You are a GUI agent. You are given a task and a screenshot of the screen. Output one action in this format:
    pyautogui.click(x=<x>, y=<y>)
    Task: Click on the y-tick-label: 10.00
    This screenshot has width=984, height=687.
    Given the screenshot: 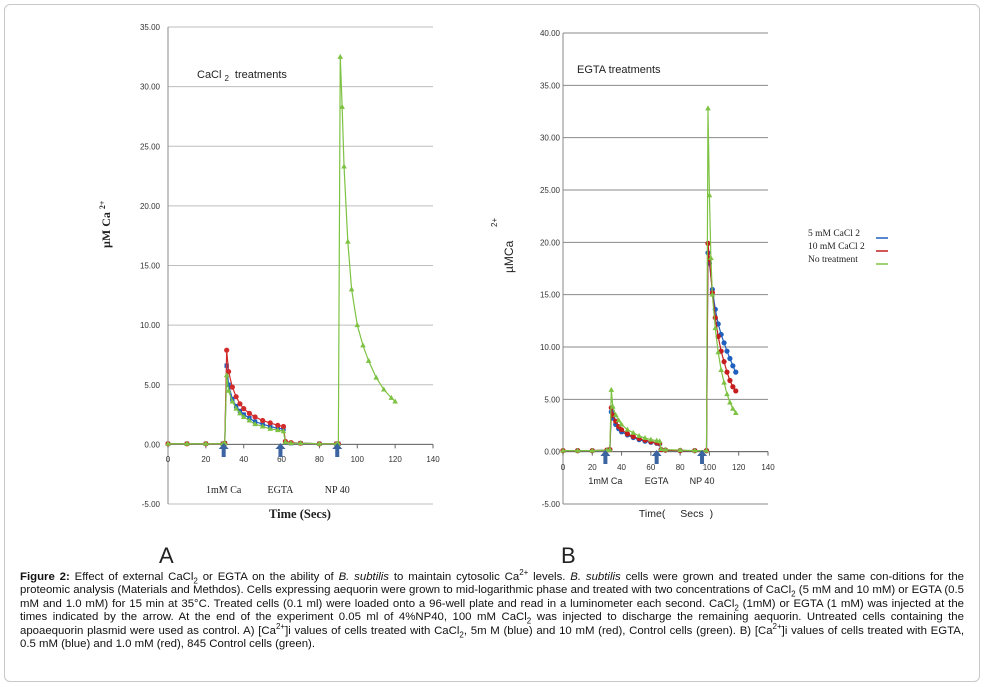 What is the action you would take?
    pyautogui.click(x=150, y=325)
    